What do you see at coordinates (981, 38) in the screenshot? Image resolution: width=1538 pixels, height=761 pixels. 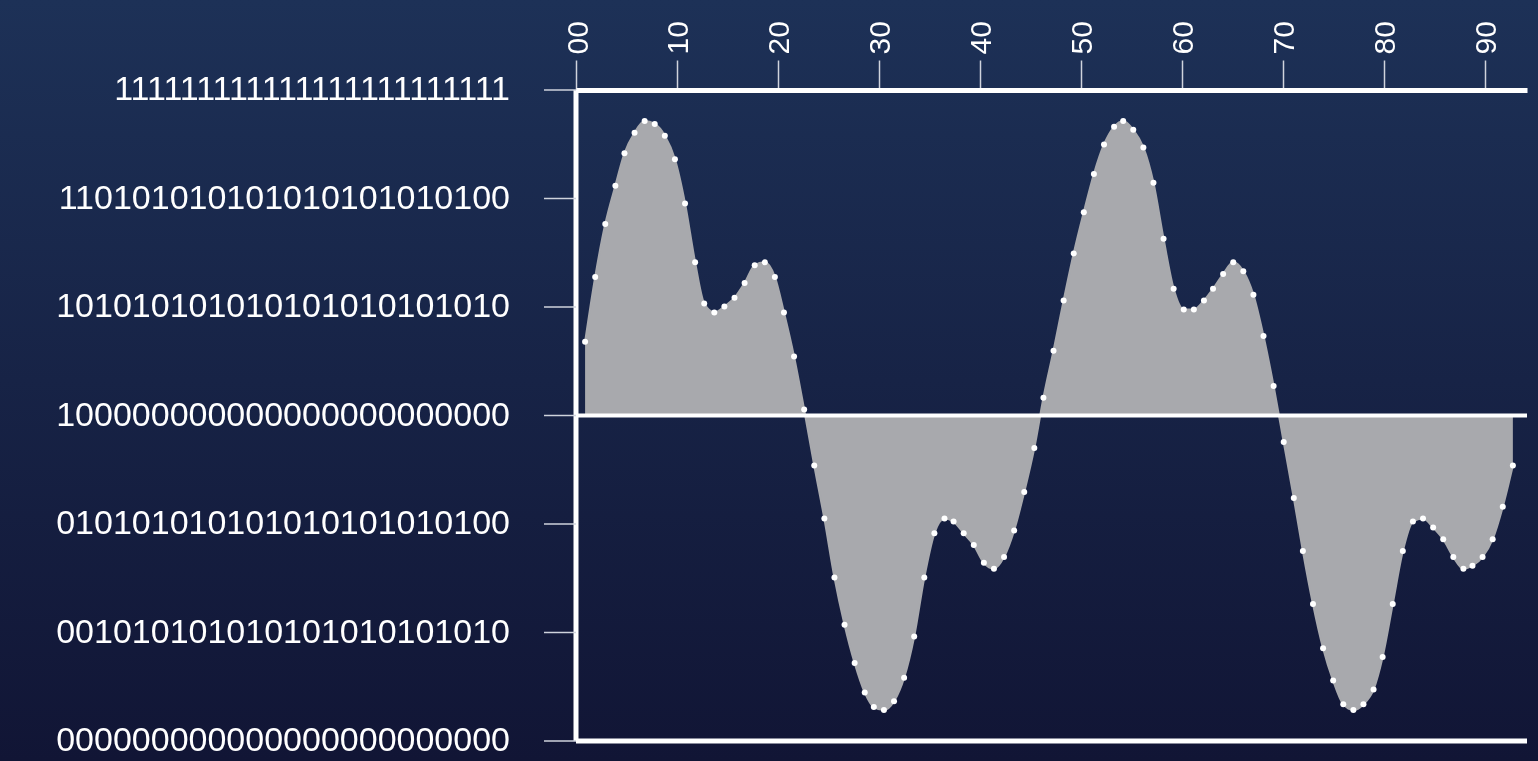 I see `x-tick-label: 40` at bounding box center [981, 38].